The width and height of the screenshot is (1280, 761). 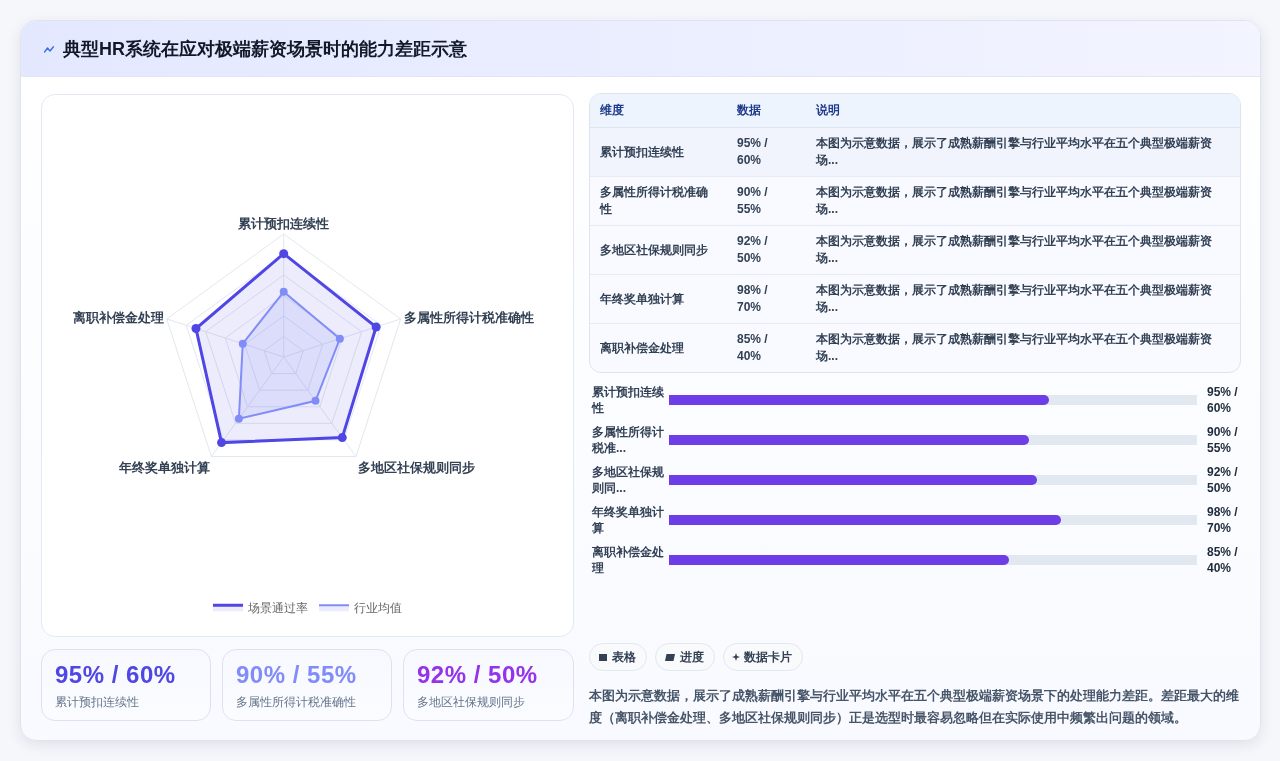 What do you see at coordinates (416, 468) in the screenshot?
I see `spoke-label: 多地区社保规则同步` at bounding box center [416, 468].